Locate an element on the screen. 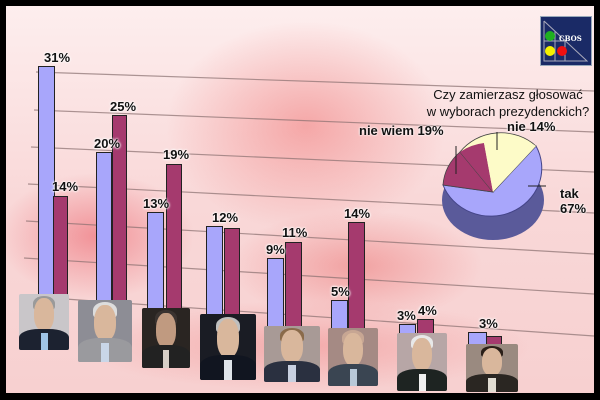 This screenshot has width=600, height=400. red-dot-icon is located at coordinates (562, 51).